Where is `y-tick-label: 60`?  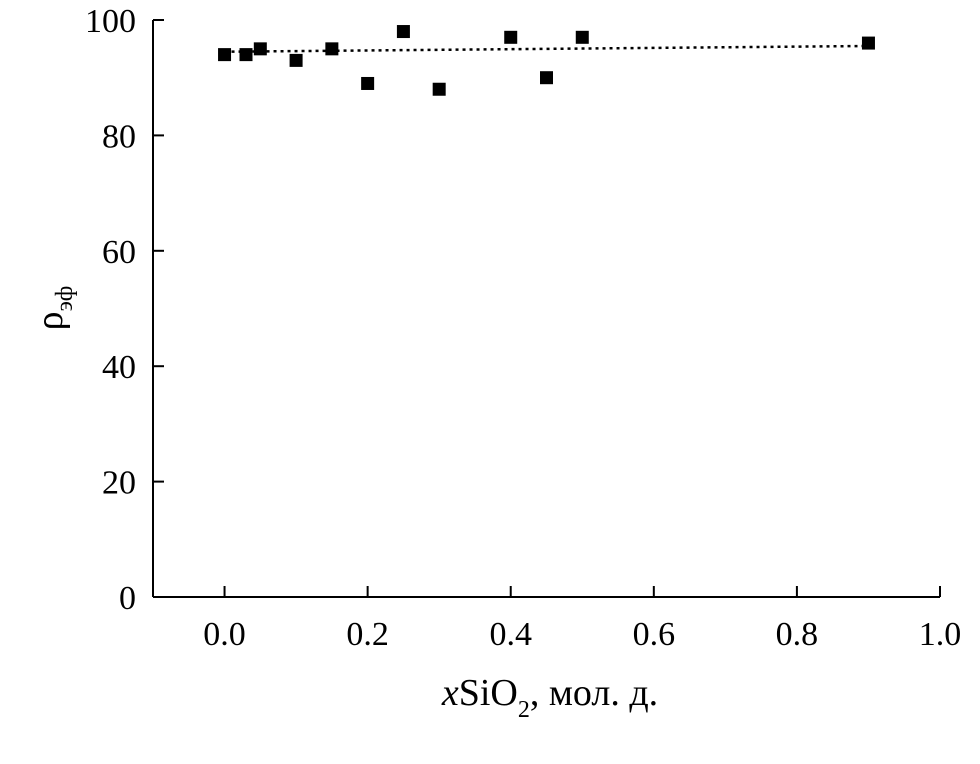
y-tick-label: 60 is located at coordinates (119, 252).